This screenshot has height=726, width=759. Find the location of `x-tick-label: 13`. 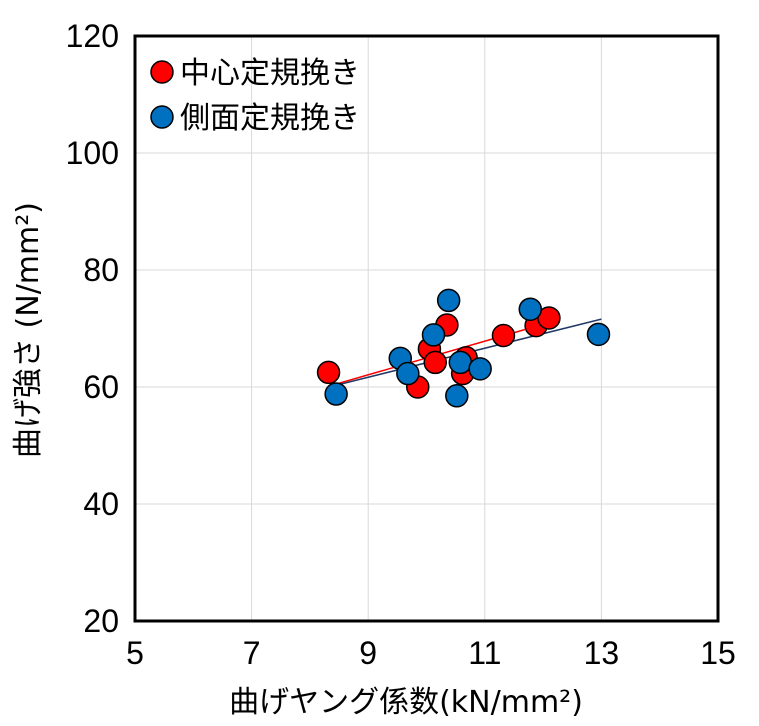

x-tick-label: 13 is located at coordinates (602, 653).